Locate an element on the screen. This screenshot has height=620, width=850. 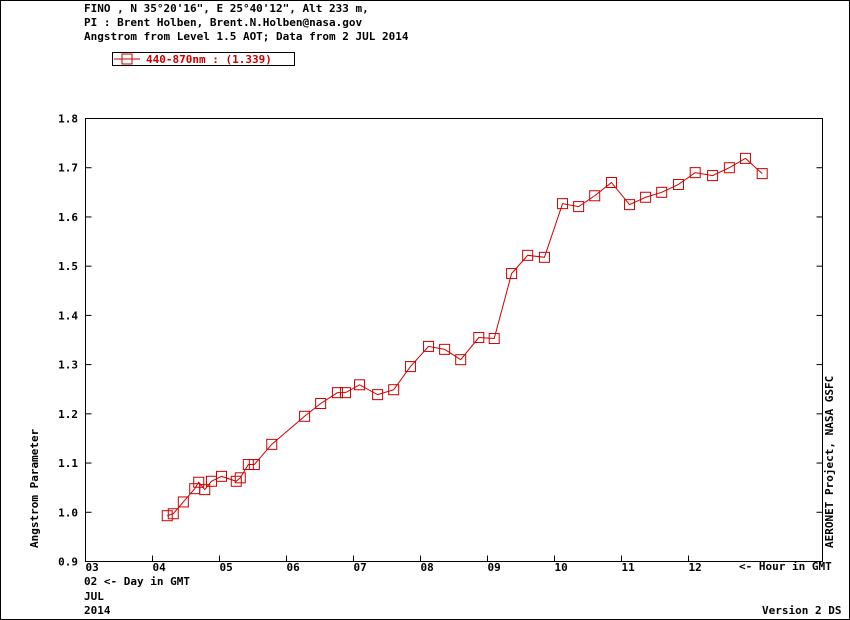
legend-box is located at coordinates (203, 59).